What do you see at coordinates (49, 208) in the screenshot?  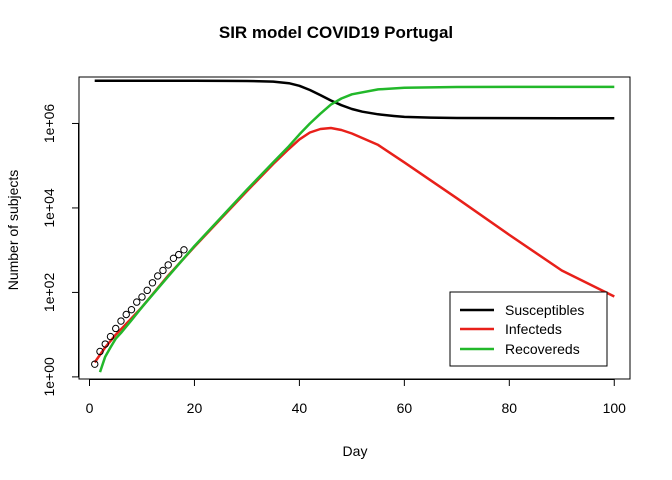 I see `y-tick-label: 1e+04` at bounding box center [49, 208].